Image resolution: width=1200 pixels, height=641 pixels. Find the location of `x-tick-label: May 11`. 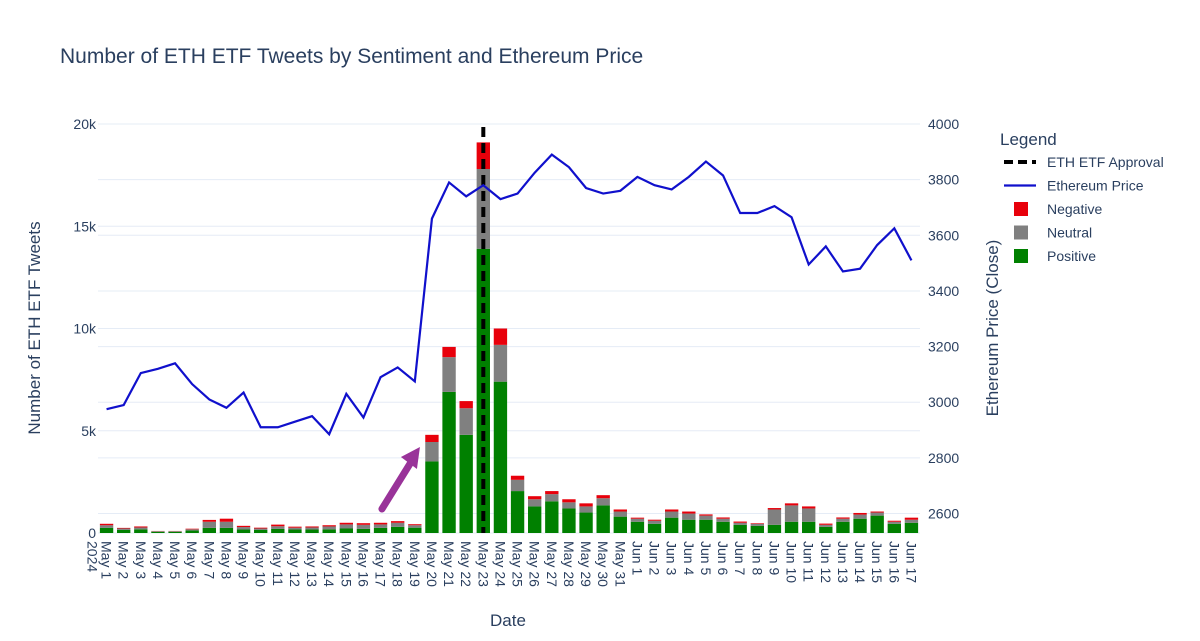

x-tick-label: May 11 is located at coordinates (278, 563).